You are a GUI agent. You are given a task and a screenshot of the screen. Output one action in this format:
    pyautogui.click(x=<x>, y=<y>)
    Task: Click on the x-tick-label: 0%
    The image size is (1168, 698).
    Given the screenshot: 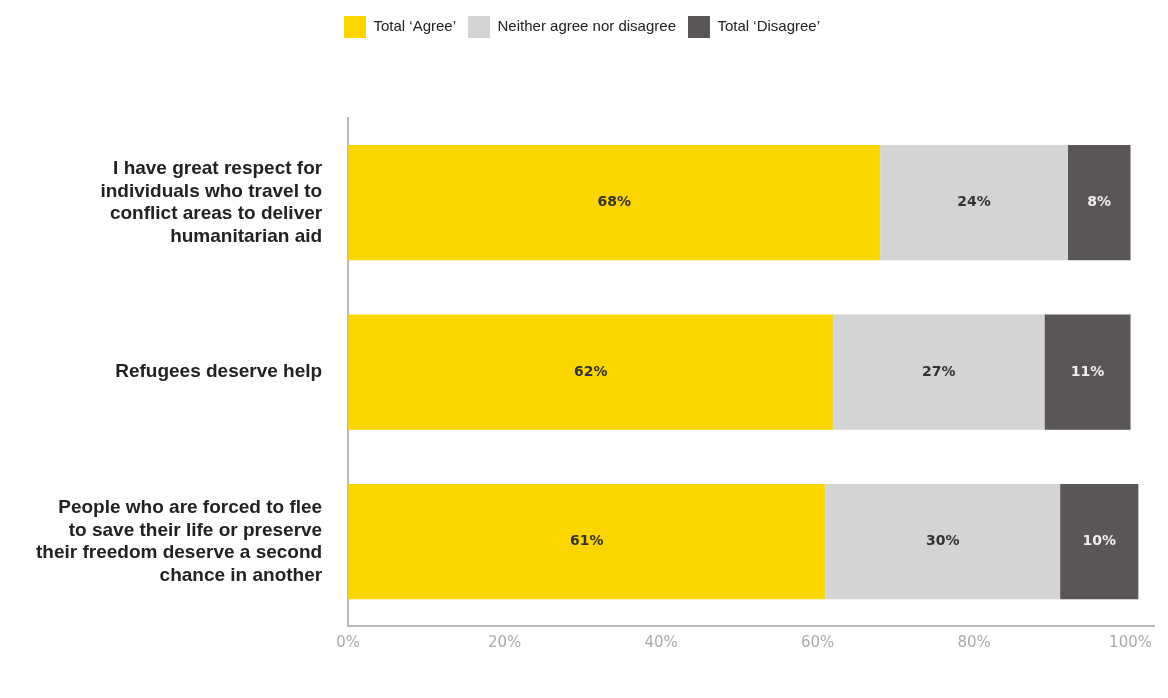 What is the action you would take?
    pyautogui.click(x=348, y=642)
    